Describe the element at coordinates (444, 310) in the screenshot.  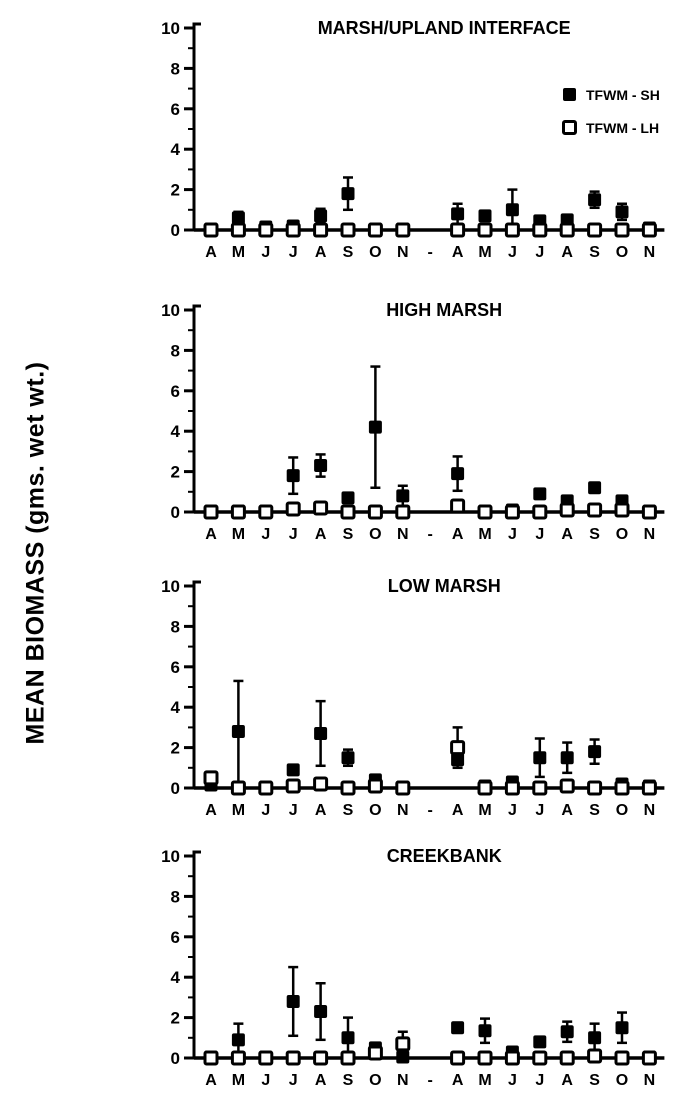
I see `panel-title: HIGH MARSH` at that location.